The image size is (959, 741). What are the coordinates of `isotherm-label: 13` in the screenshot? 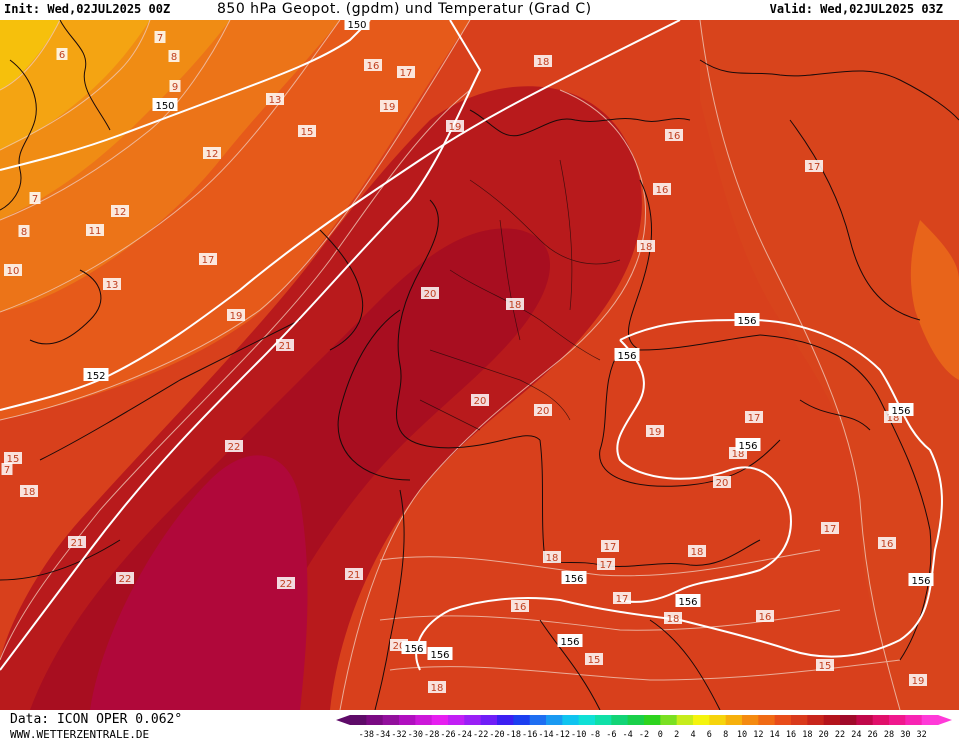 It's located at (275, 99).